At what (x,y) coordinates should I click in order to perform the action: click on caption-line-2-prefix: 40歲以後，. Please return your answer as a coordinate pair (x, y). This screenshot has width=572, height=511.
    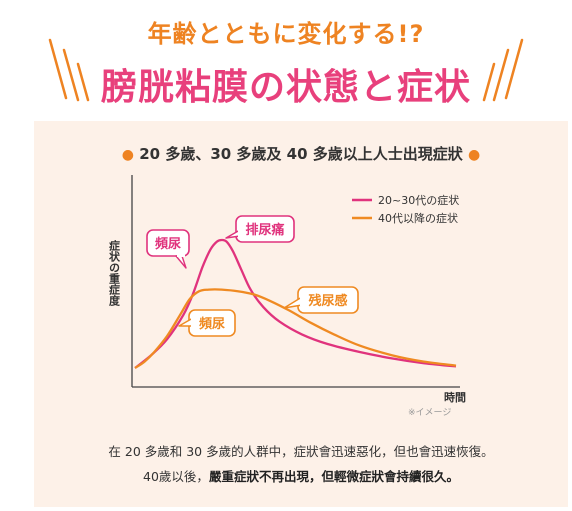
    Looking at the image, I should click on (176, 476).